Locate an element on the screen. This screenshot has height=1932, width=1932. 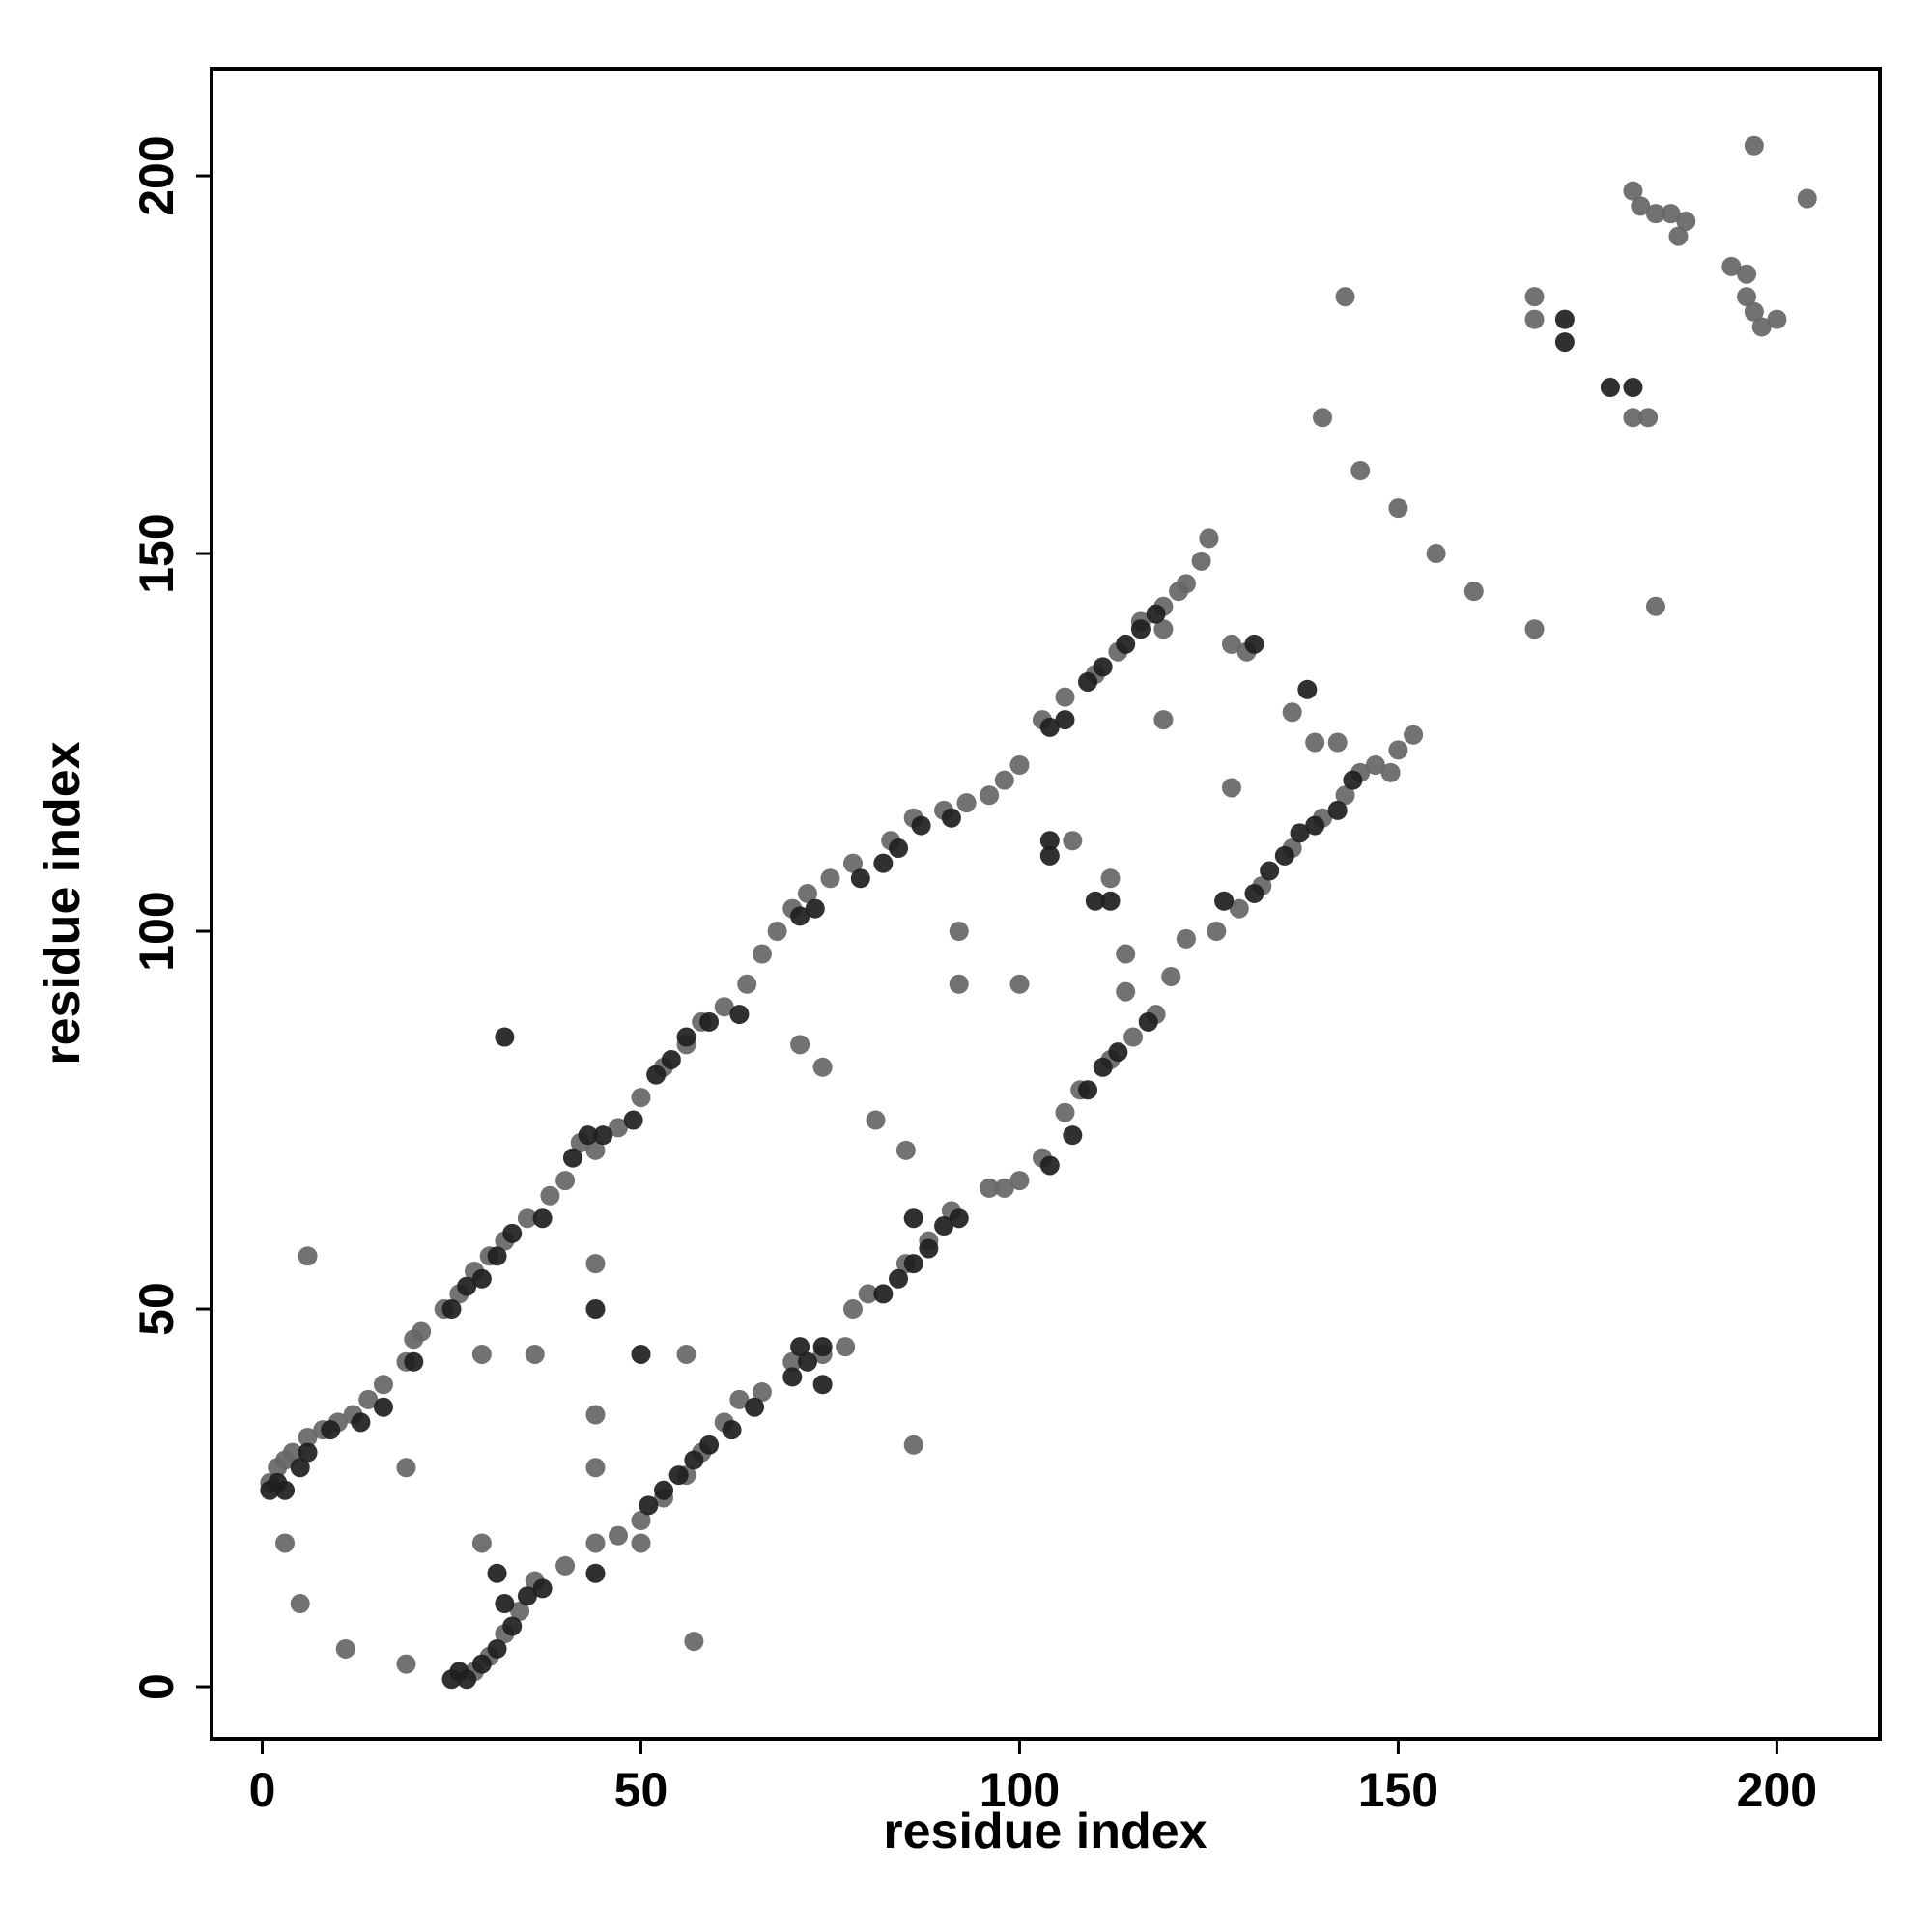
y-tick-label: 100 is located at coordinates (156, 931).